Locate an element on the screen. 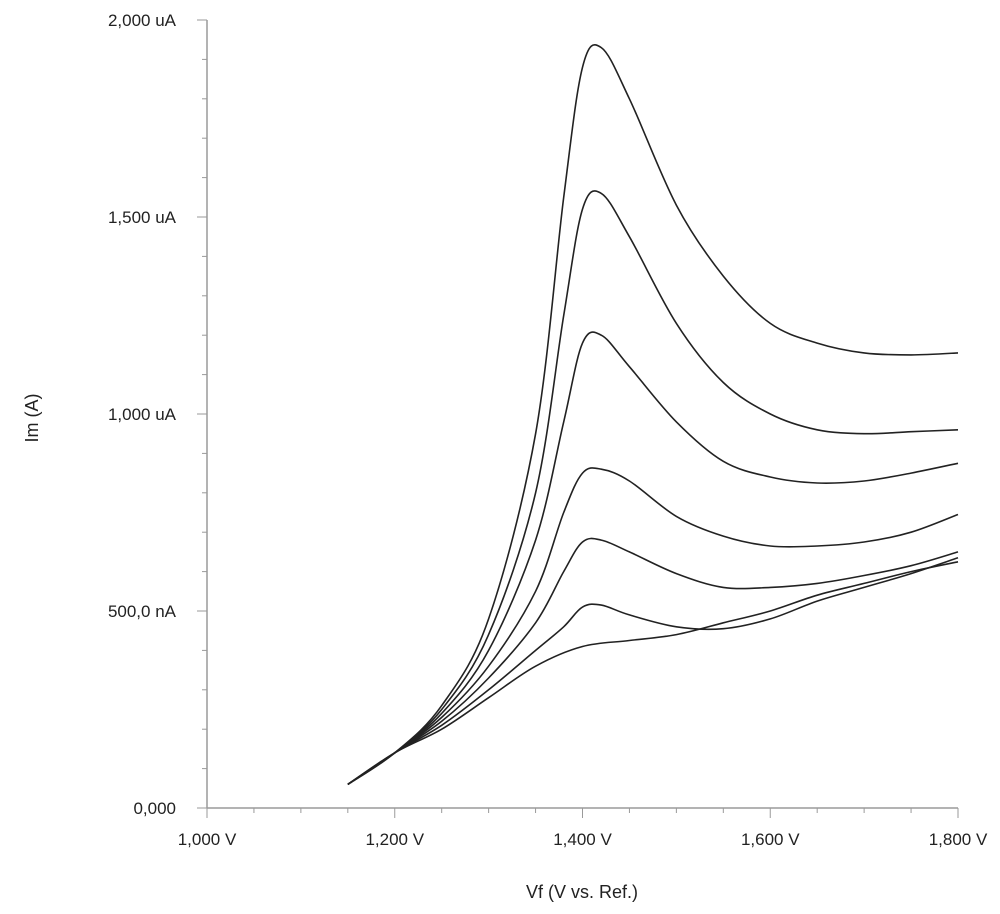  y-axis-title: Im (A) is located at coordinates (32, 418).